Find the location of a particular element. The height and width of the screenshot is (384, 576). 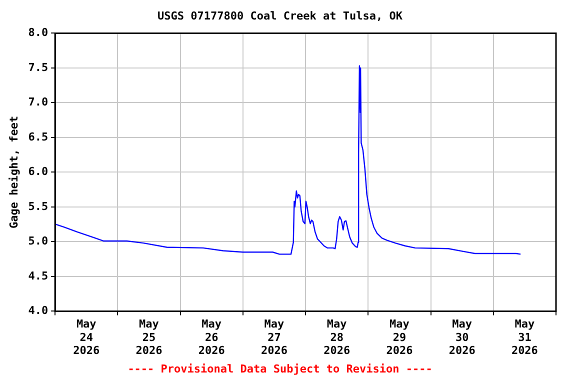

y-tick-label: 5.5 is located at coordinates (38, 206).